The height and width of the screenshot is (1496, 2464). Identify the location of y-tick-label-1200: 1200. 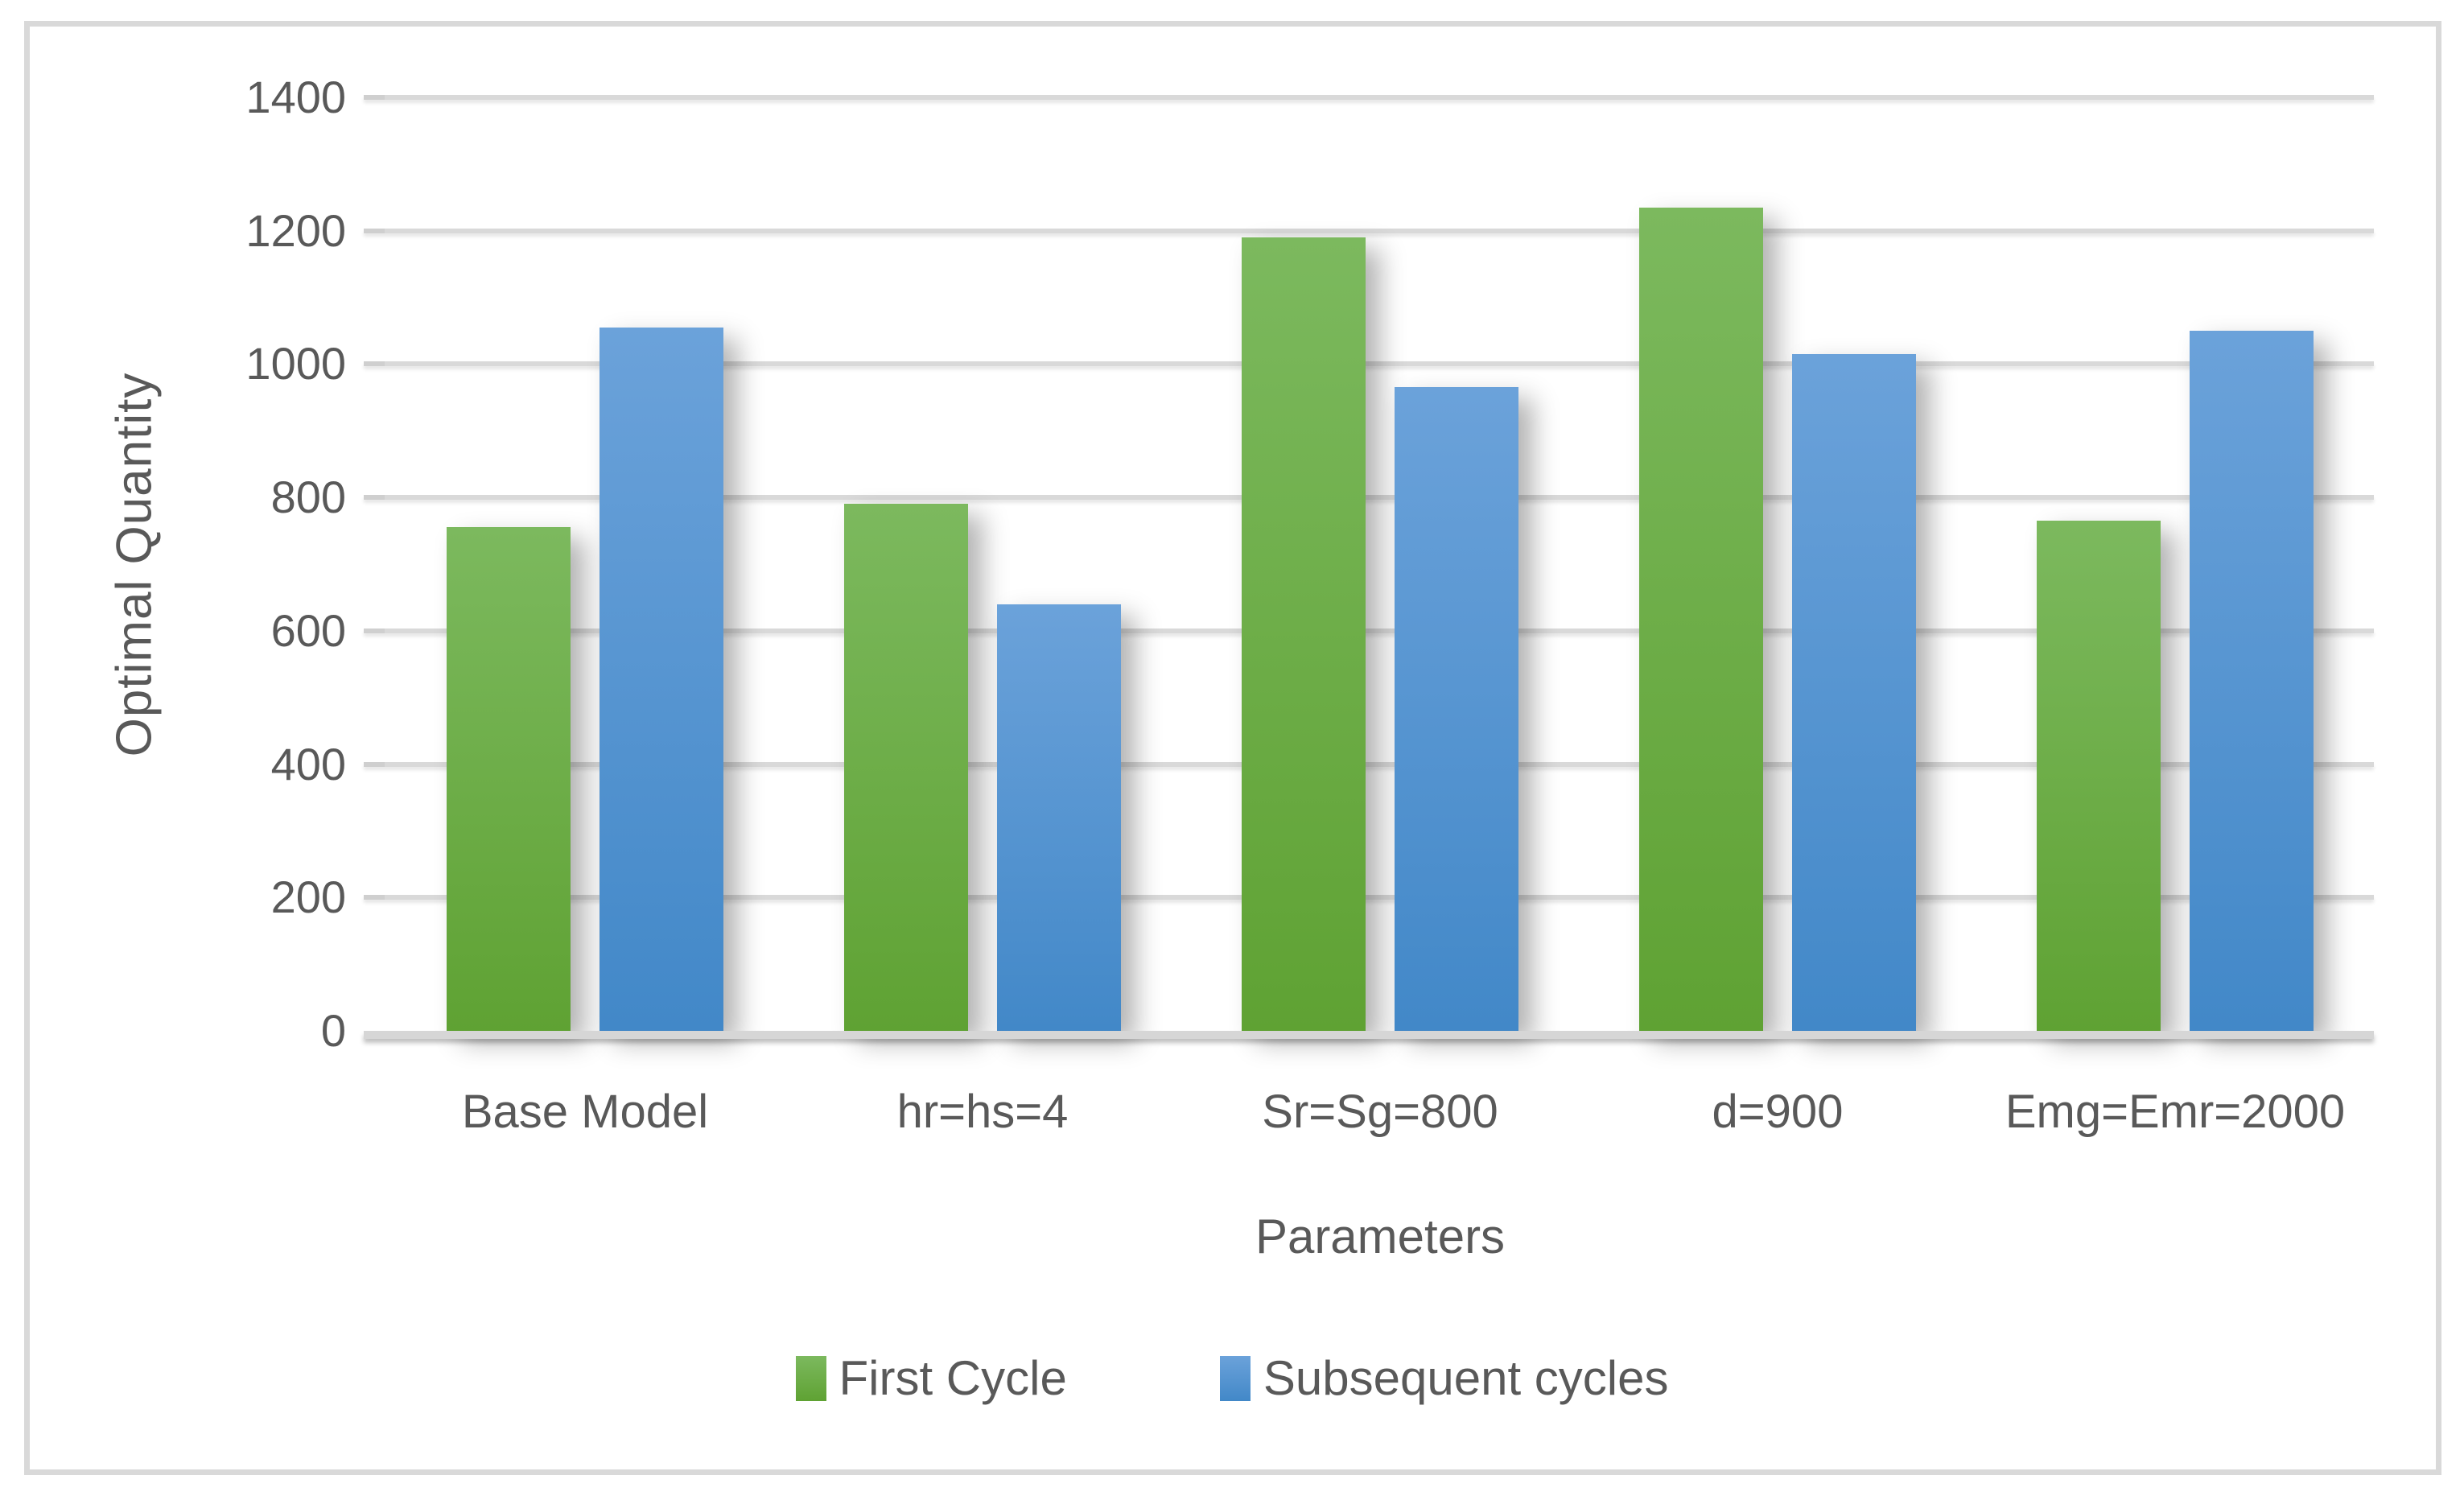
(295, 230).